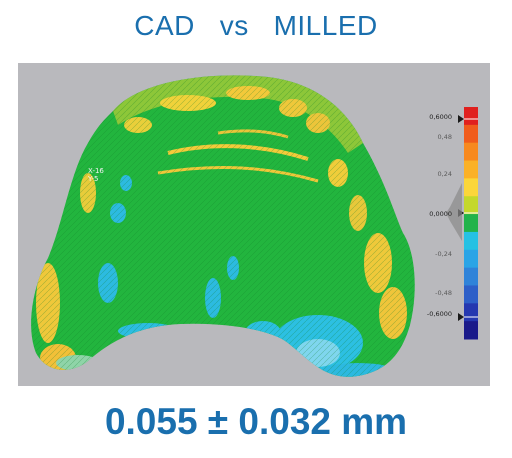  I want to click on axis-label: X-16 Y-5, so click(96, 175).